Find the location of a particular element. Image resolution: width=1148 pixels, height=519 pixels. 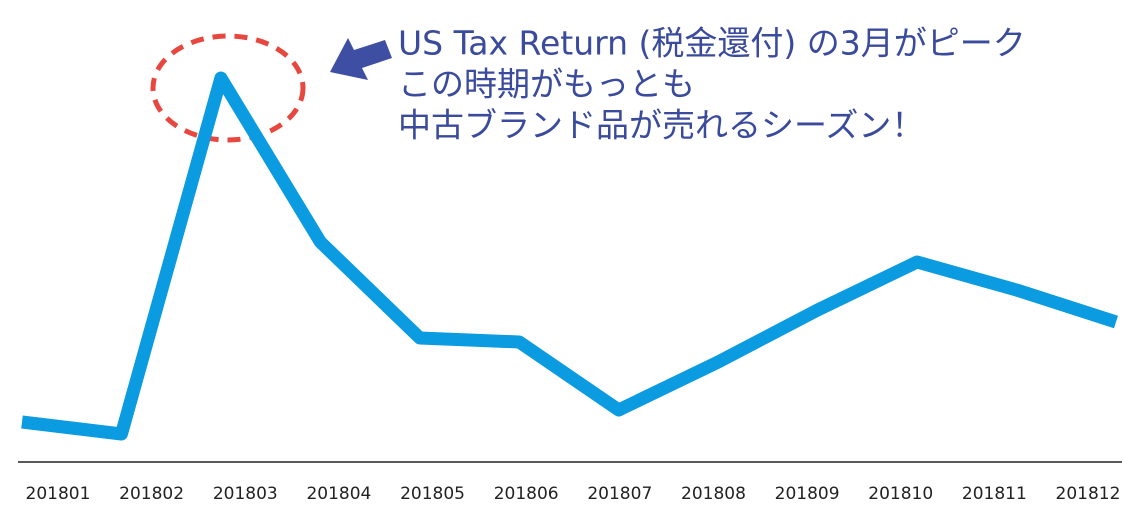

x-tick-label: 201805 is located at coordinates (432, 494).